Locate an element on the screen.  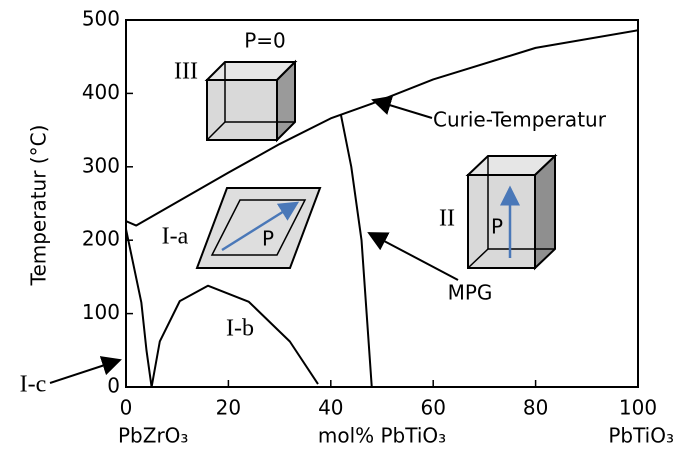
x-tick-label: 20 is located at coordinates (228, 408).